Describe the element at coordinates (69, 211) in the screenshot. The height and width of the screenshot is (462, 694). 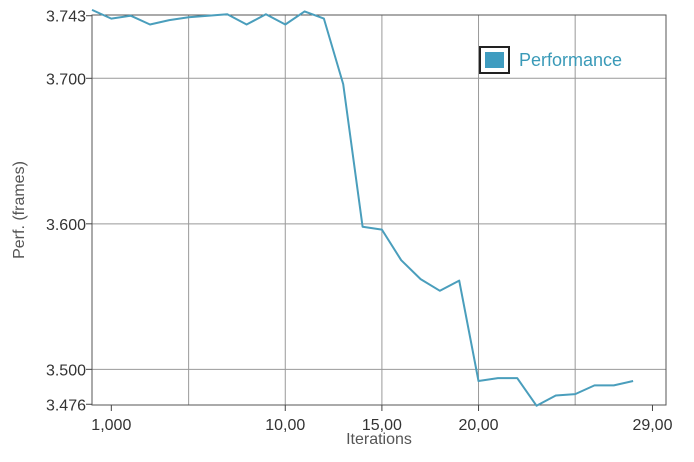
I see `y-axis-ticks: 3.743 3.700 3.600 3.500 3.476` at that location.